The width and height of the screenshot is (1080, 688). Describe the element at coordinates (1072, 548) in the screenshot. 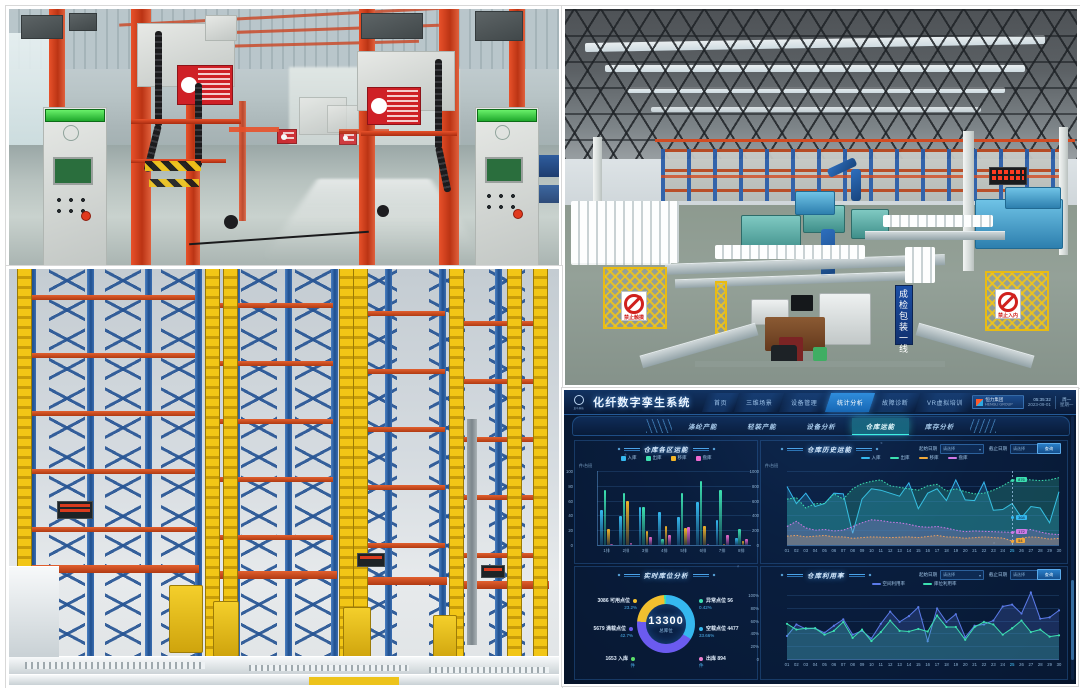

I see `vertical-scrollbar` at that location.